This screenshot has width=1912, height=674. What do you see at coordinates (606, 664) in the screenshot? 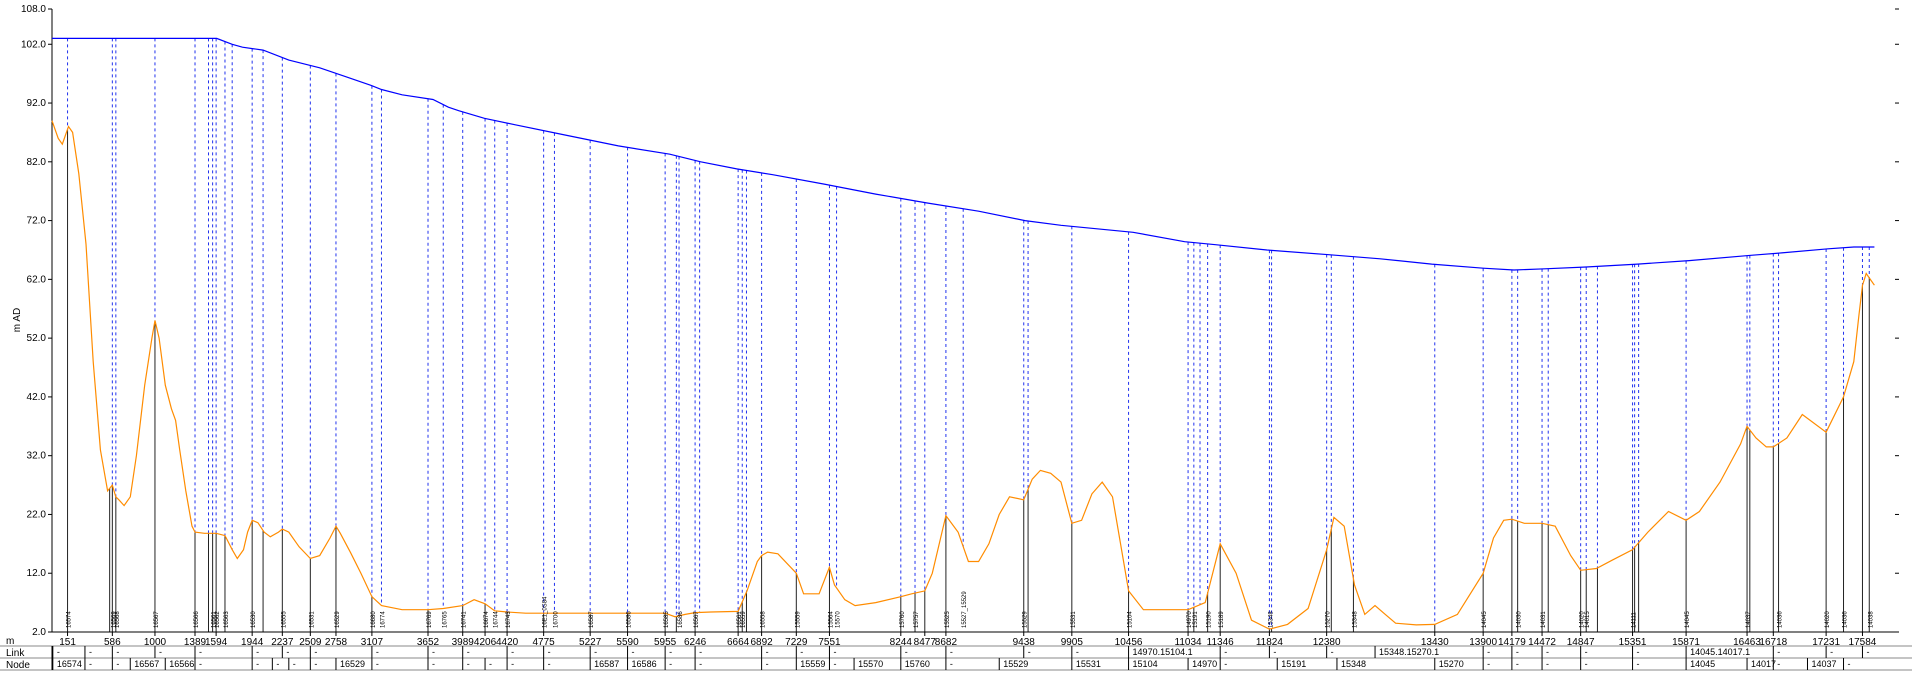
I see `node-cell: 16587` at bounding box center [606, 664].